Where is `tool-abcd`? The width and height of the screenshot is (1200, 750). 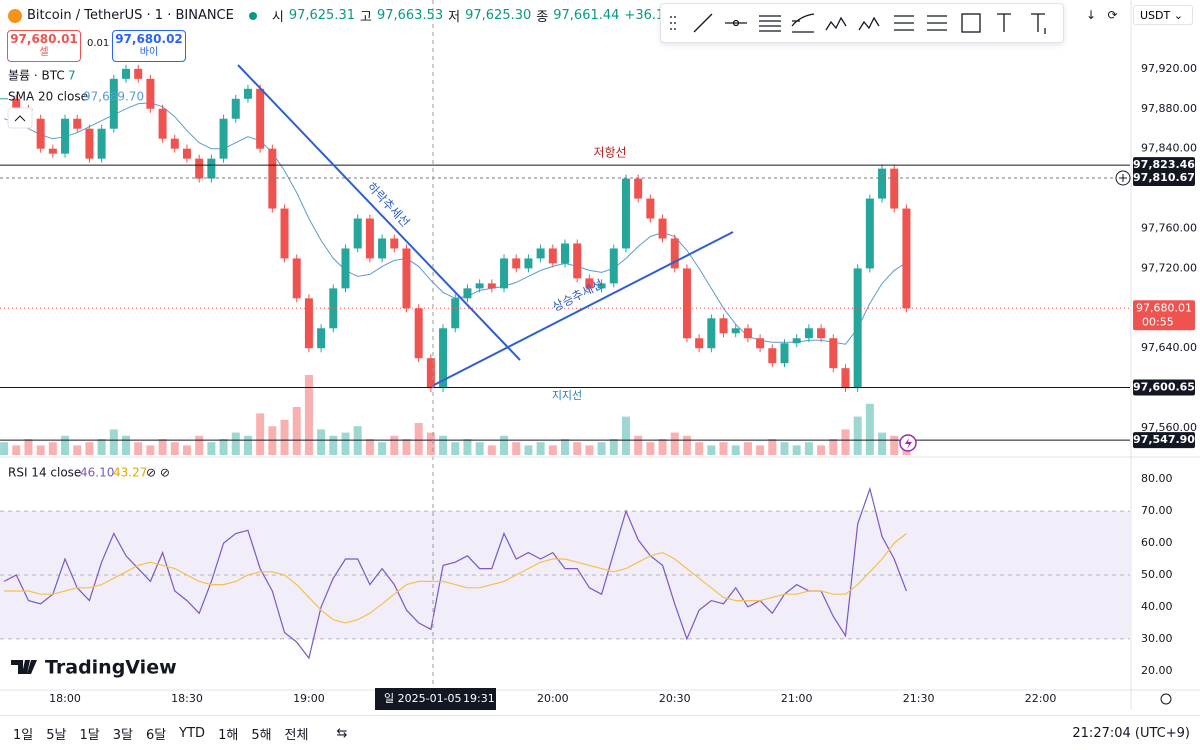 tool-abcd is located at coordinates (869, 23).